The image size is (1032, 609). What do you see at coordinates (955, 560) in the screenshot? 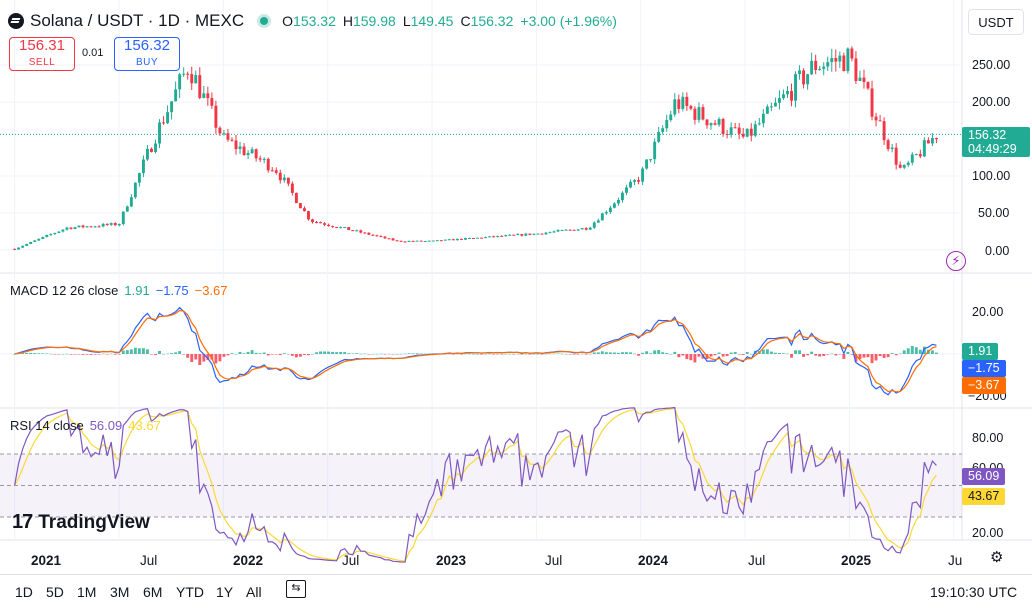
I see `time-label: Ju` at bounding box center [955, 560].